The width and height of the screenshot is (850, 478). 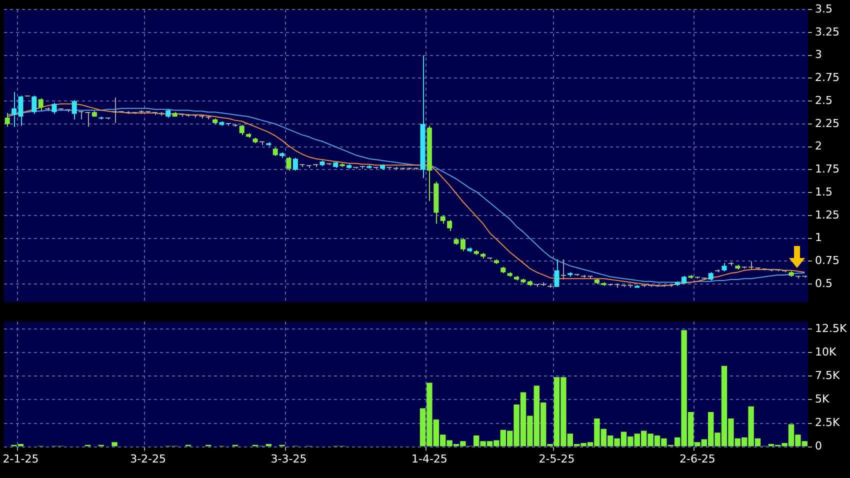 I want to click on y-tick-label: 1, so click(x=818, y=237).